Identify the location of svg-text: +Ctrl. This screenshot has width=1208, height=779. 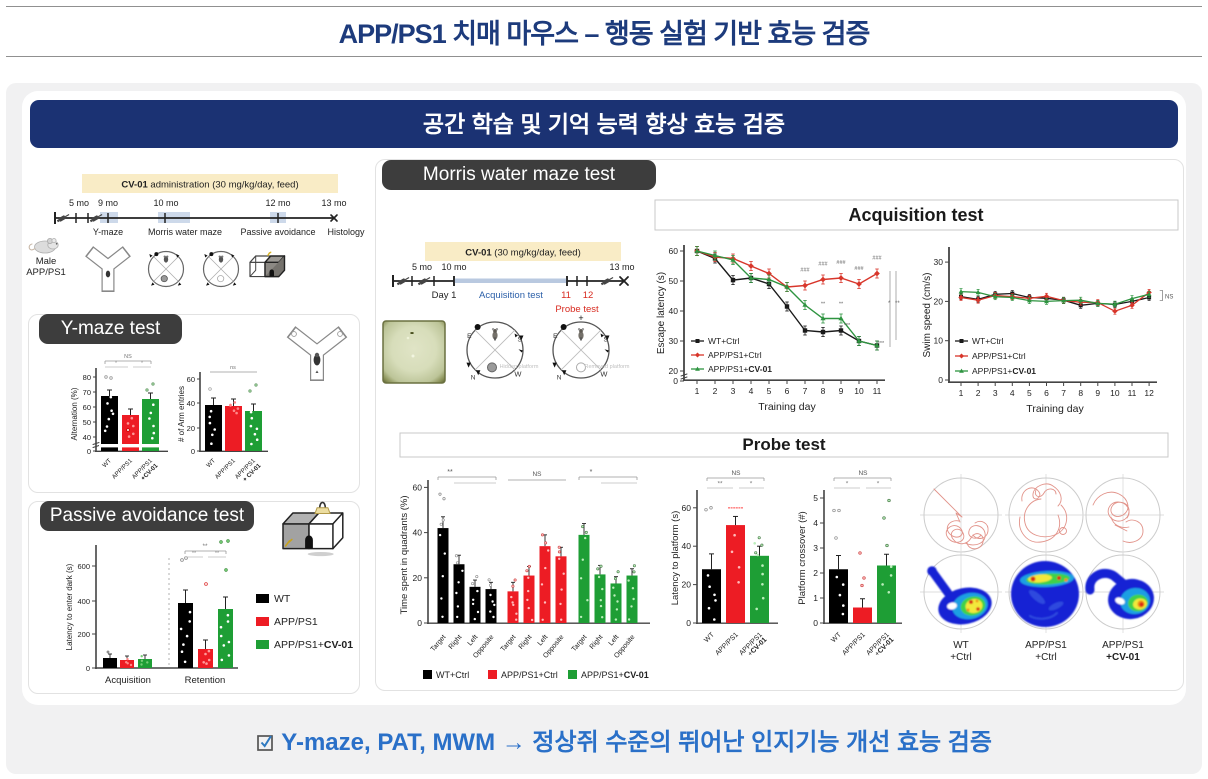
(960, 657).